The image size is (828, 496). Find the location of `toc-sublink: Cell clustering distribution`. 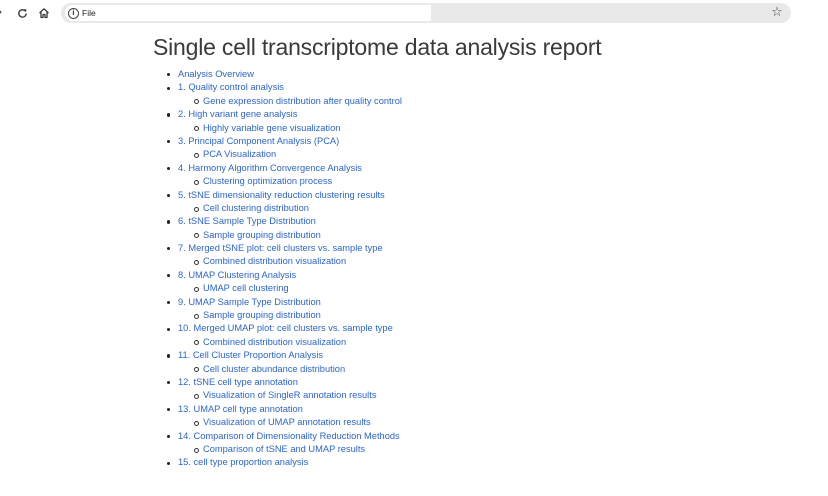

toc-sublink: Cell clustering distribution is located at coordinates (256, 207).